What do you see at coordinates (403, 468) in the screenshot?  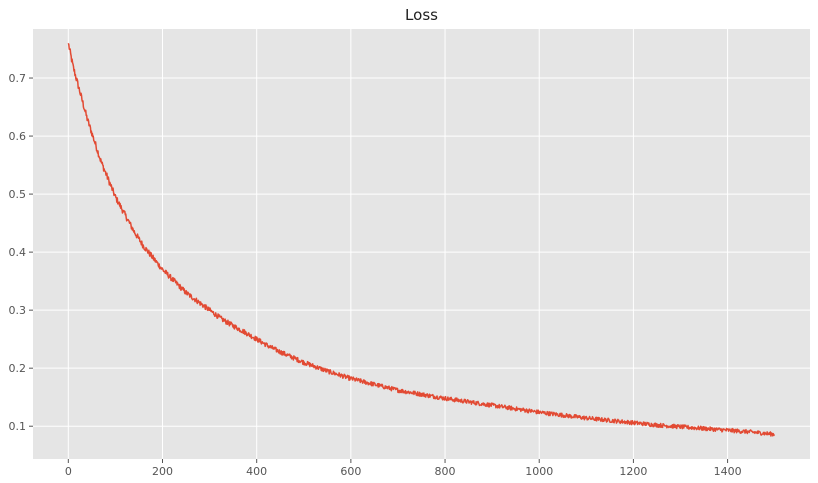 I see `x-tick-labels: 0 200 400 600 800 1000 1200 1400` at bounding box center [403, 468].